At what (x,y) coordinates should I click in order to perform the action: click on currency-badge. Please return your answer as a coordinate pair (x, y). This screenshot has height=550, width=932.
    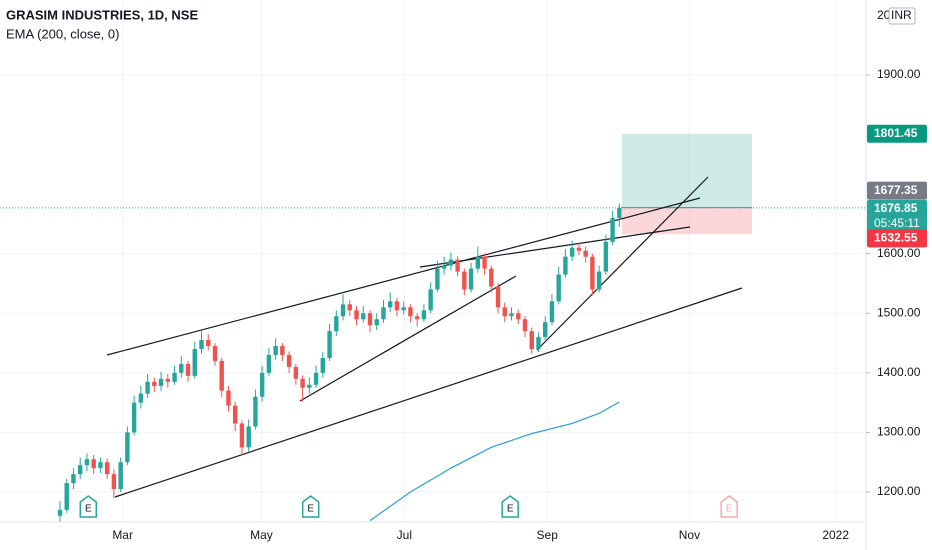
    Looking at the image, I should click on (902, 16).